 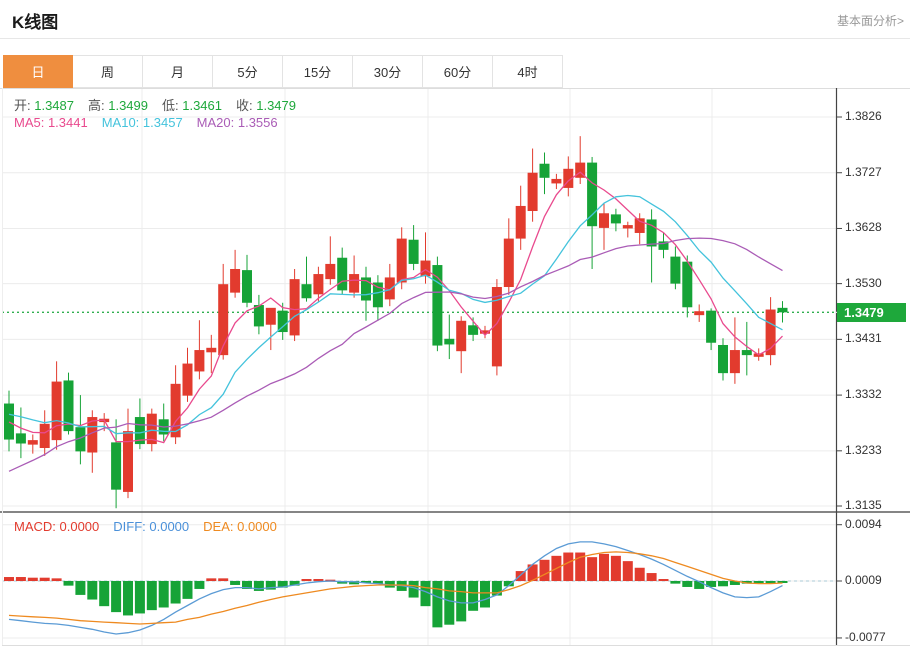 What do you see at coordinates (863, 282) in the screenshot?
I see `price-axis-label: 1.3530` at bounding box center [863, 282].